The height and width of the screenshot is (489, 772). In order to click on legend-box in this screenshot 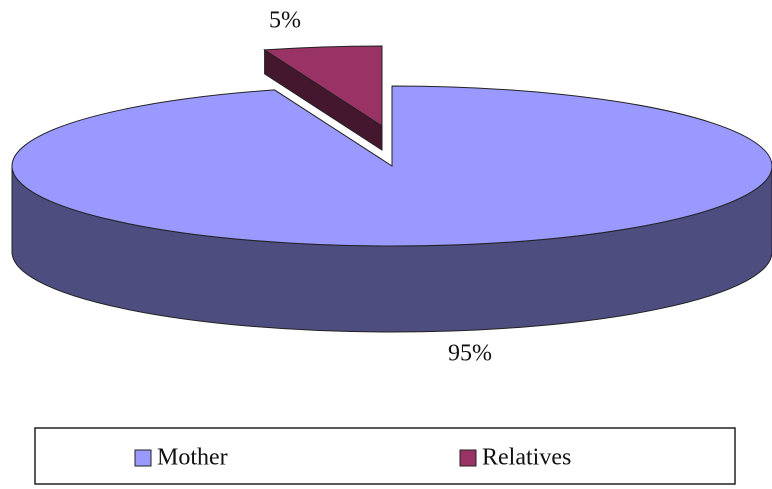, I will do `click(385, 456)`.